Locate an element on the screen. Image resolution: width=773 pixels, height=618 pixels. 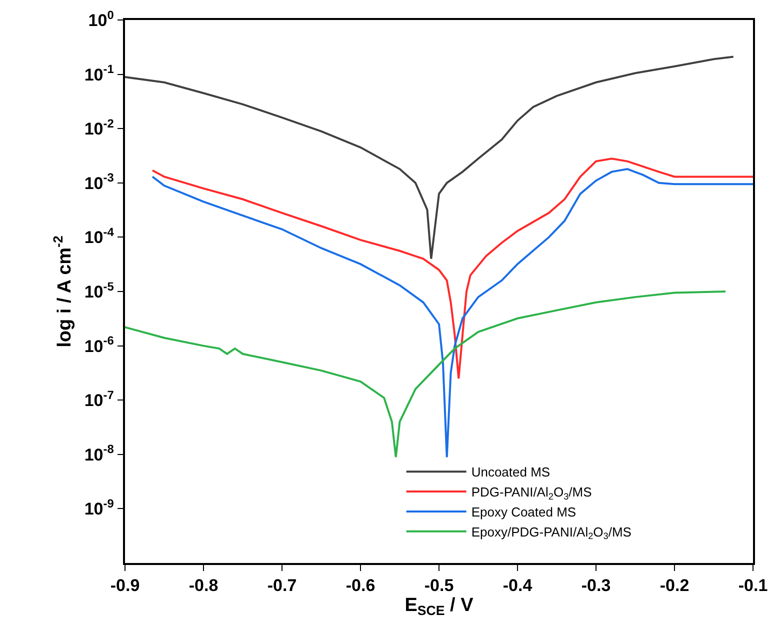
x-tick-label: -0.3 is located at coordinates (596, 586).